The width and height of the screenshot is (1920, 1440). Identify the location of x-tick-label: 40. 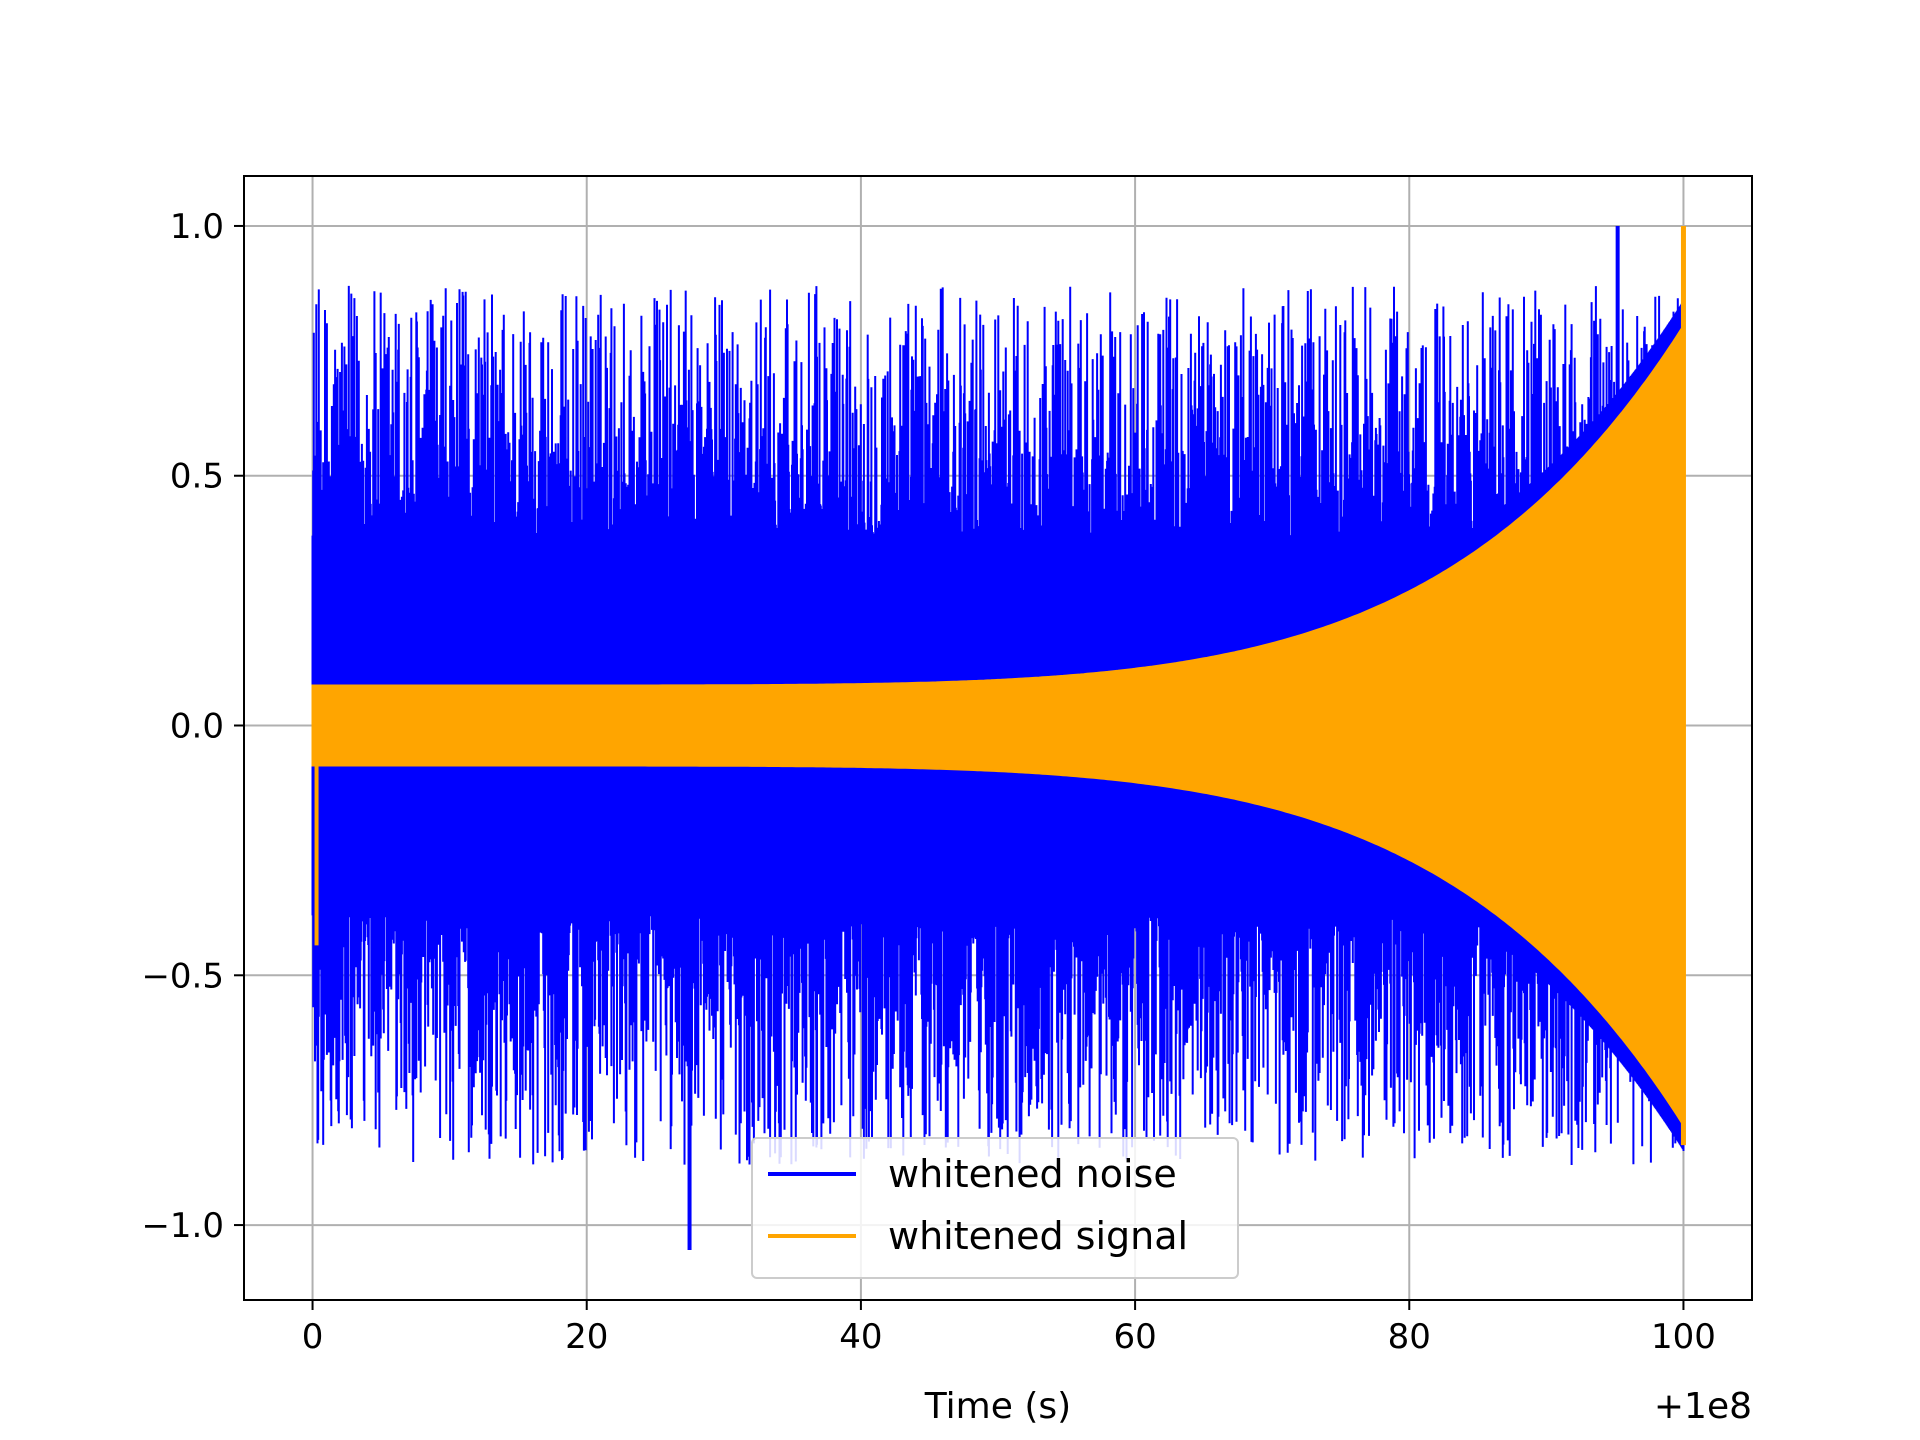
(860, 1337).